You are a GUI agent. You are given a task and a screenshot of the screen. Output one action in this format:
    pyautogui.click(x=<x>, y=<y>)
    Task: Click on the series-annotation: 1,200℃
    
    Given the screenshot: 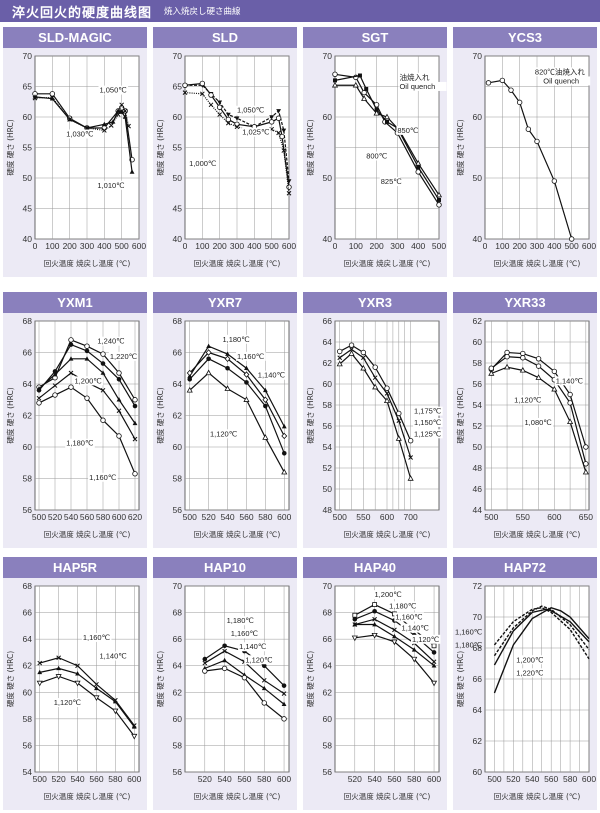 What is the action you would take?
    pyautogui.click(x=89, y=380)
    